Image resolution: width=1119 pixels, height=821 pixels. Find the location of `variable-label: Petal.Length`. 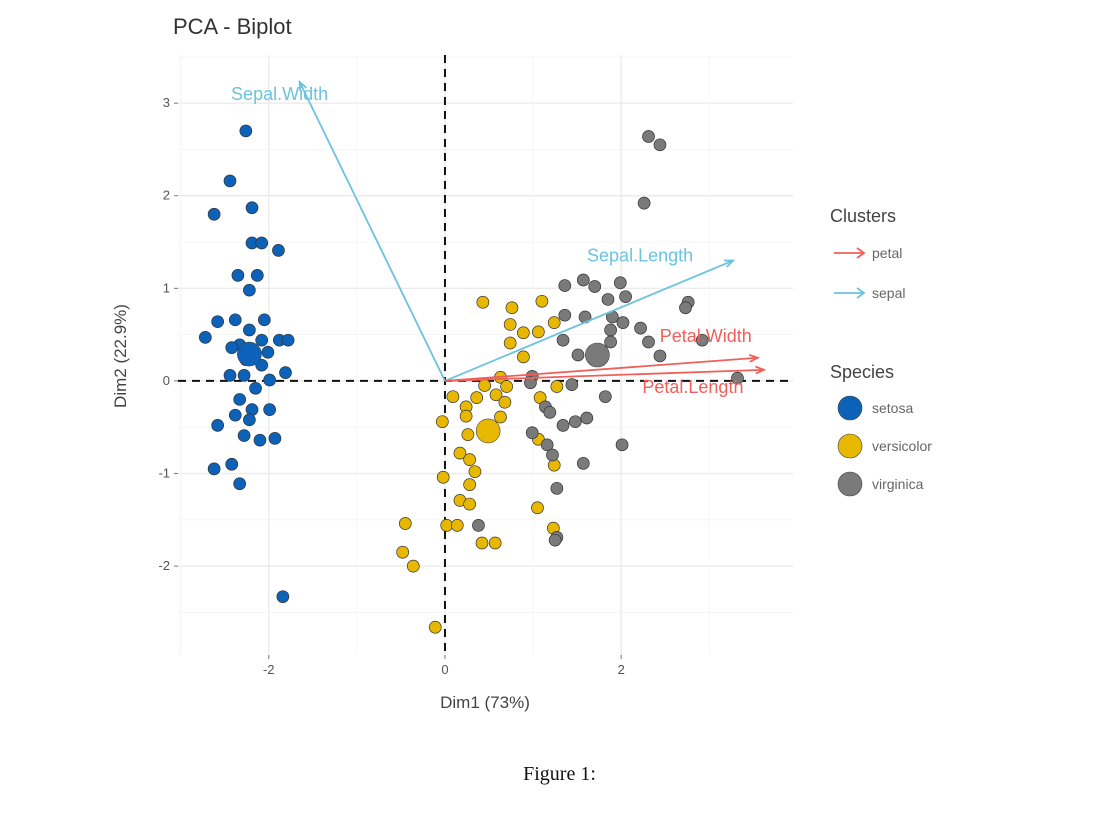

variable-label: Petal.Length is located at coordinates (692, 387).